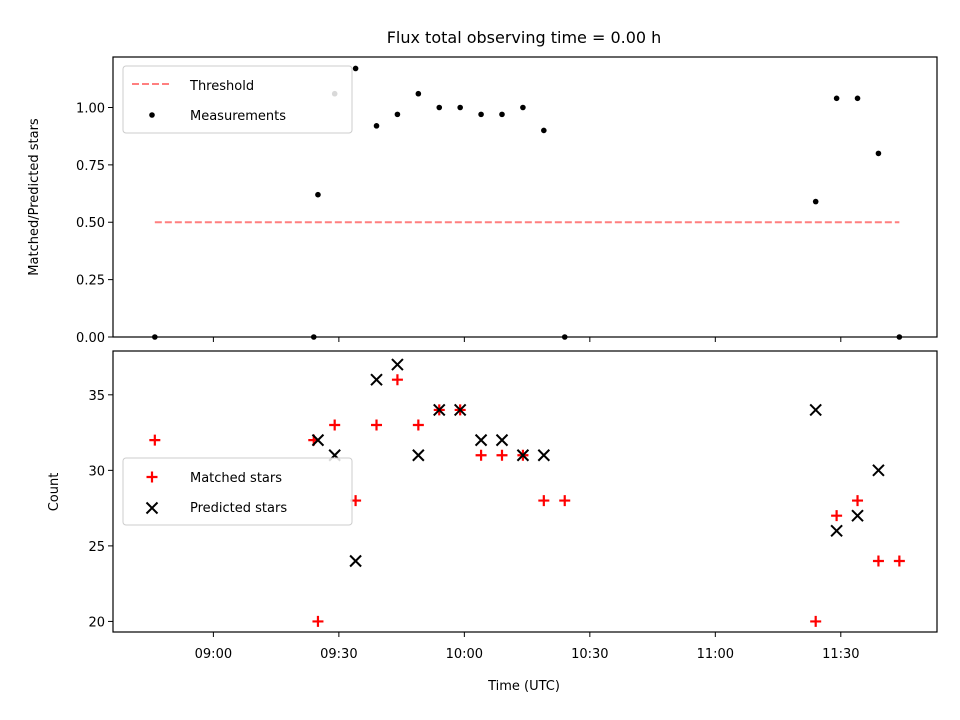  Describe the element at coordinates (96, 547) in the screenshot. I see `bottom-y-tick-label: 25` at that location.